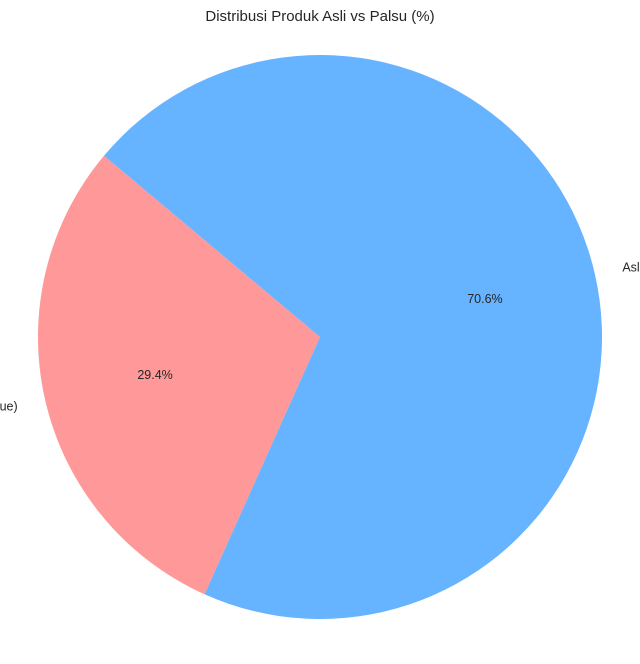 The image size is (640, 664). I want to click on pie-percent-label-0: 29.4%, so click(154, 375).